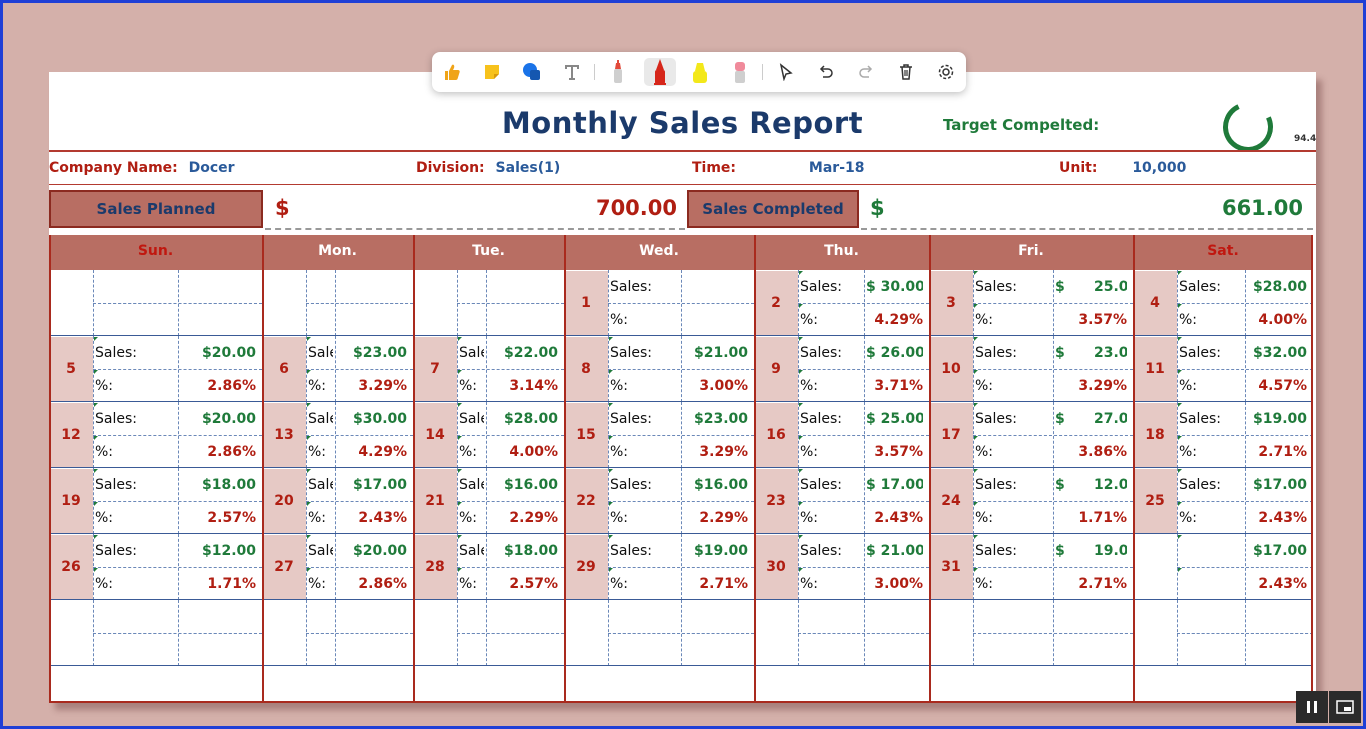 The image size is (1366, 729). Describe the element at coordinates (530, 419) in the screenshot. I see `sales-value: $28.00` at that location.